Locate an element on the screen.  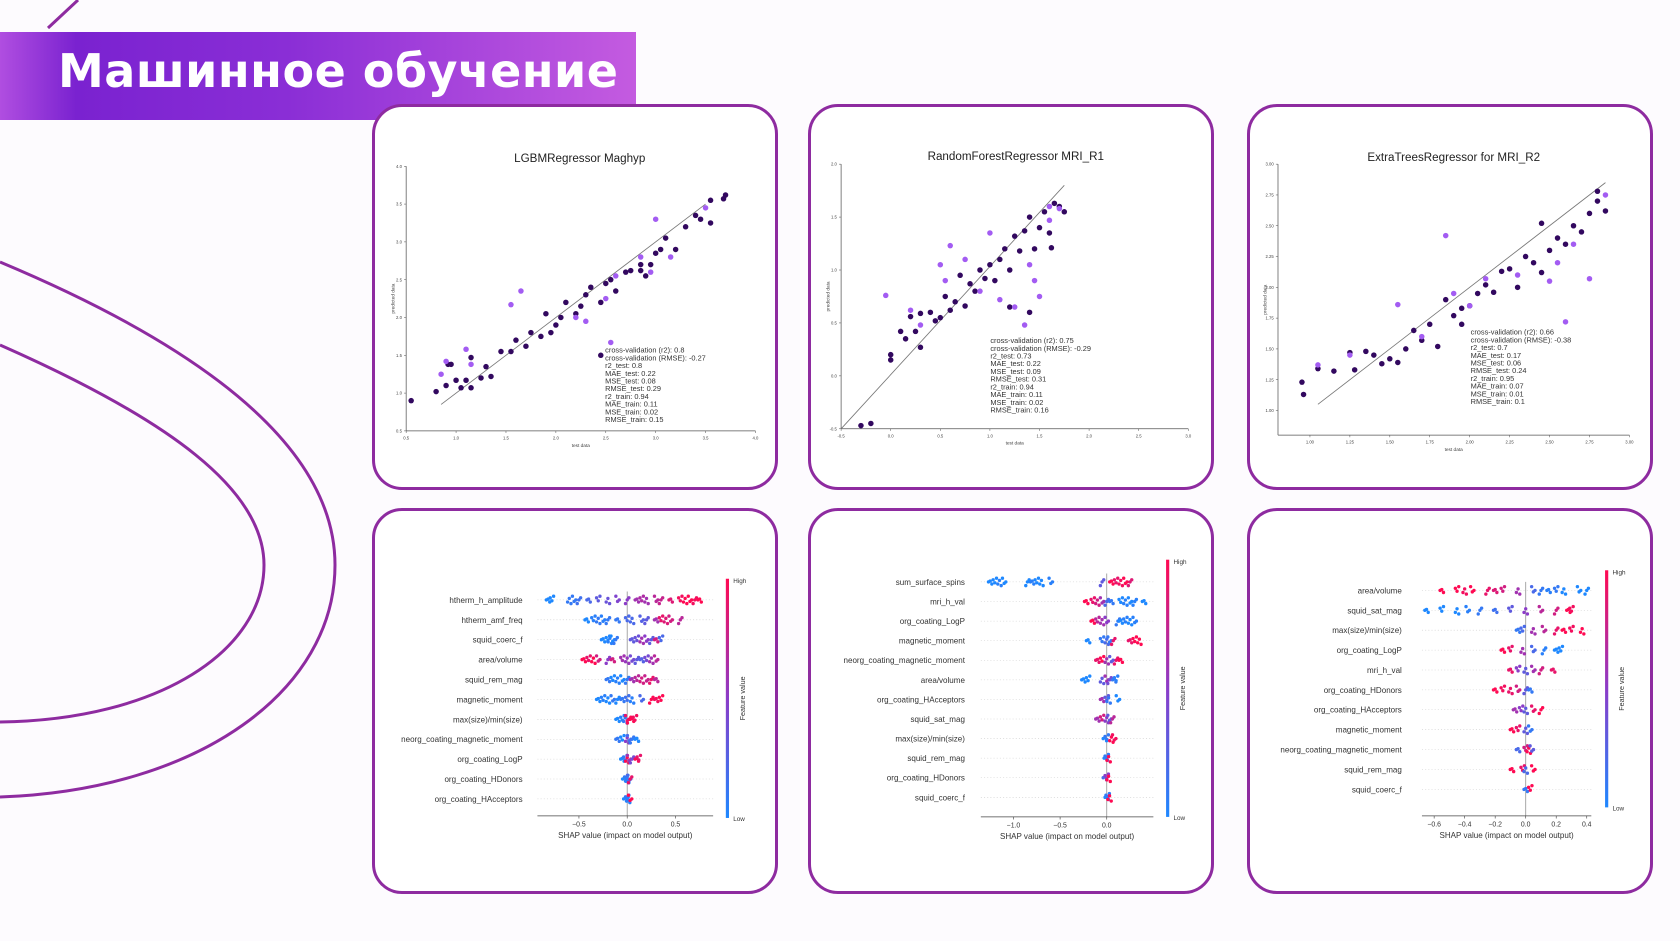
metric-text: MAE_train: 0.11 is located at coordinates (1016, 394).